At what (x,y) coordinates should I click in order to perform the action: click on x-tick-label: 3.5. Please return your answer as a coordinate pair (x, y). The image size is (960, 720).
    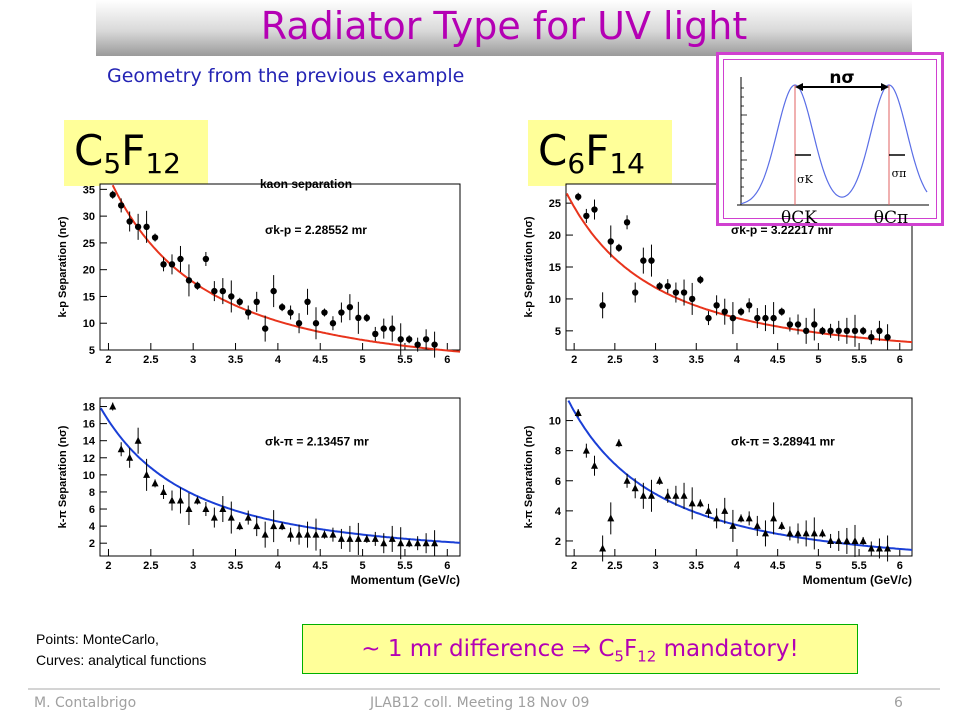
    Looking at the image, I should click on (696, 360).